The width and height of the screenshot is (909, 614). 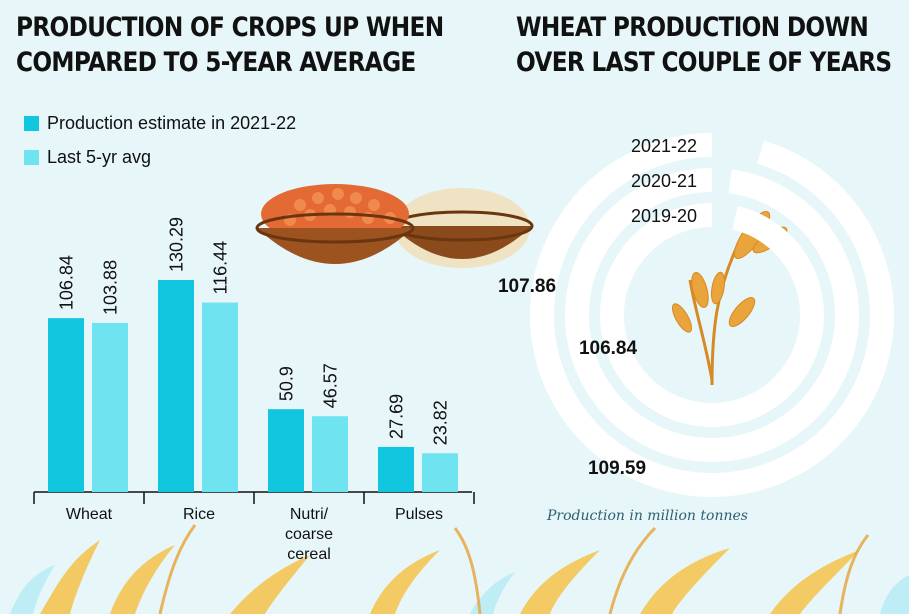 I want to click on category-label: Wheat, so click(x=89, y=514).